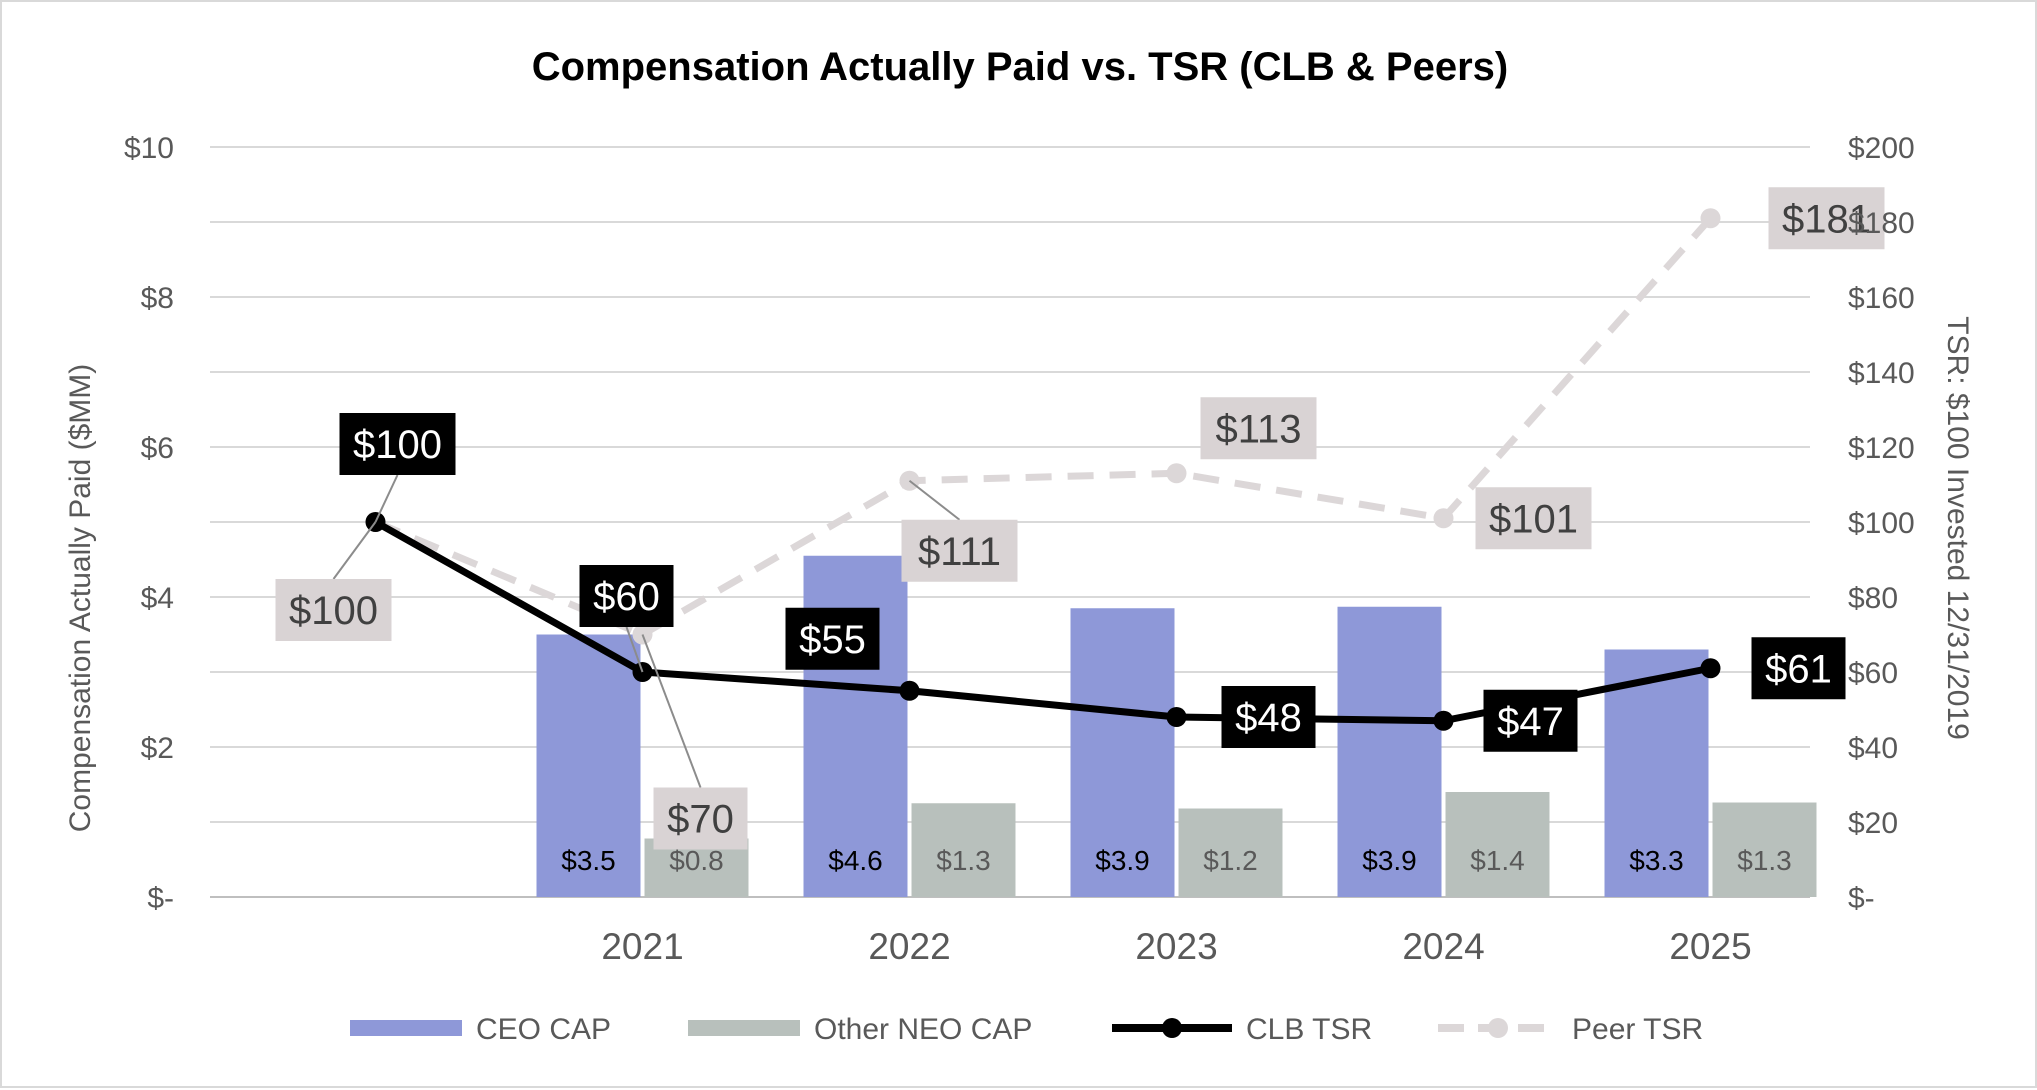 Image resolution: width=2037 pixels, height=1090 pixels. I want to click on peer-tsr-value-label: $100, so click(333, 611).